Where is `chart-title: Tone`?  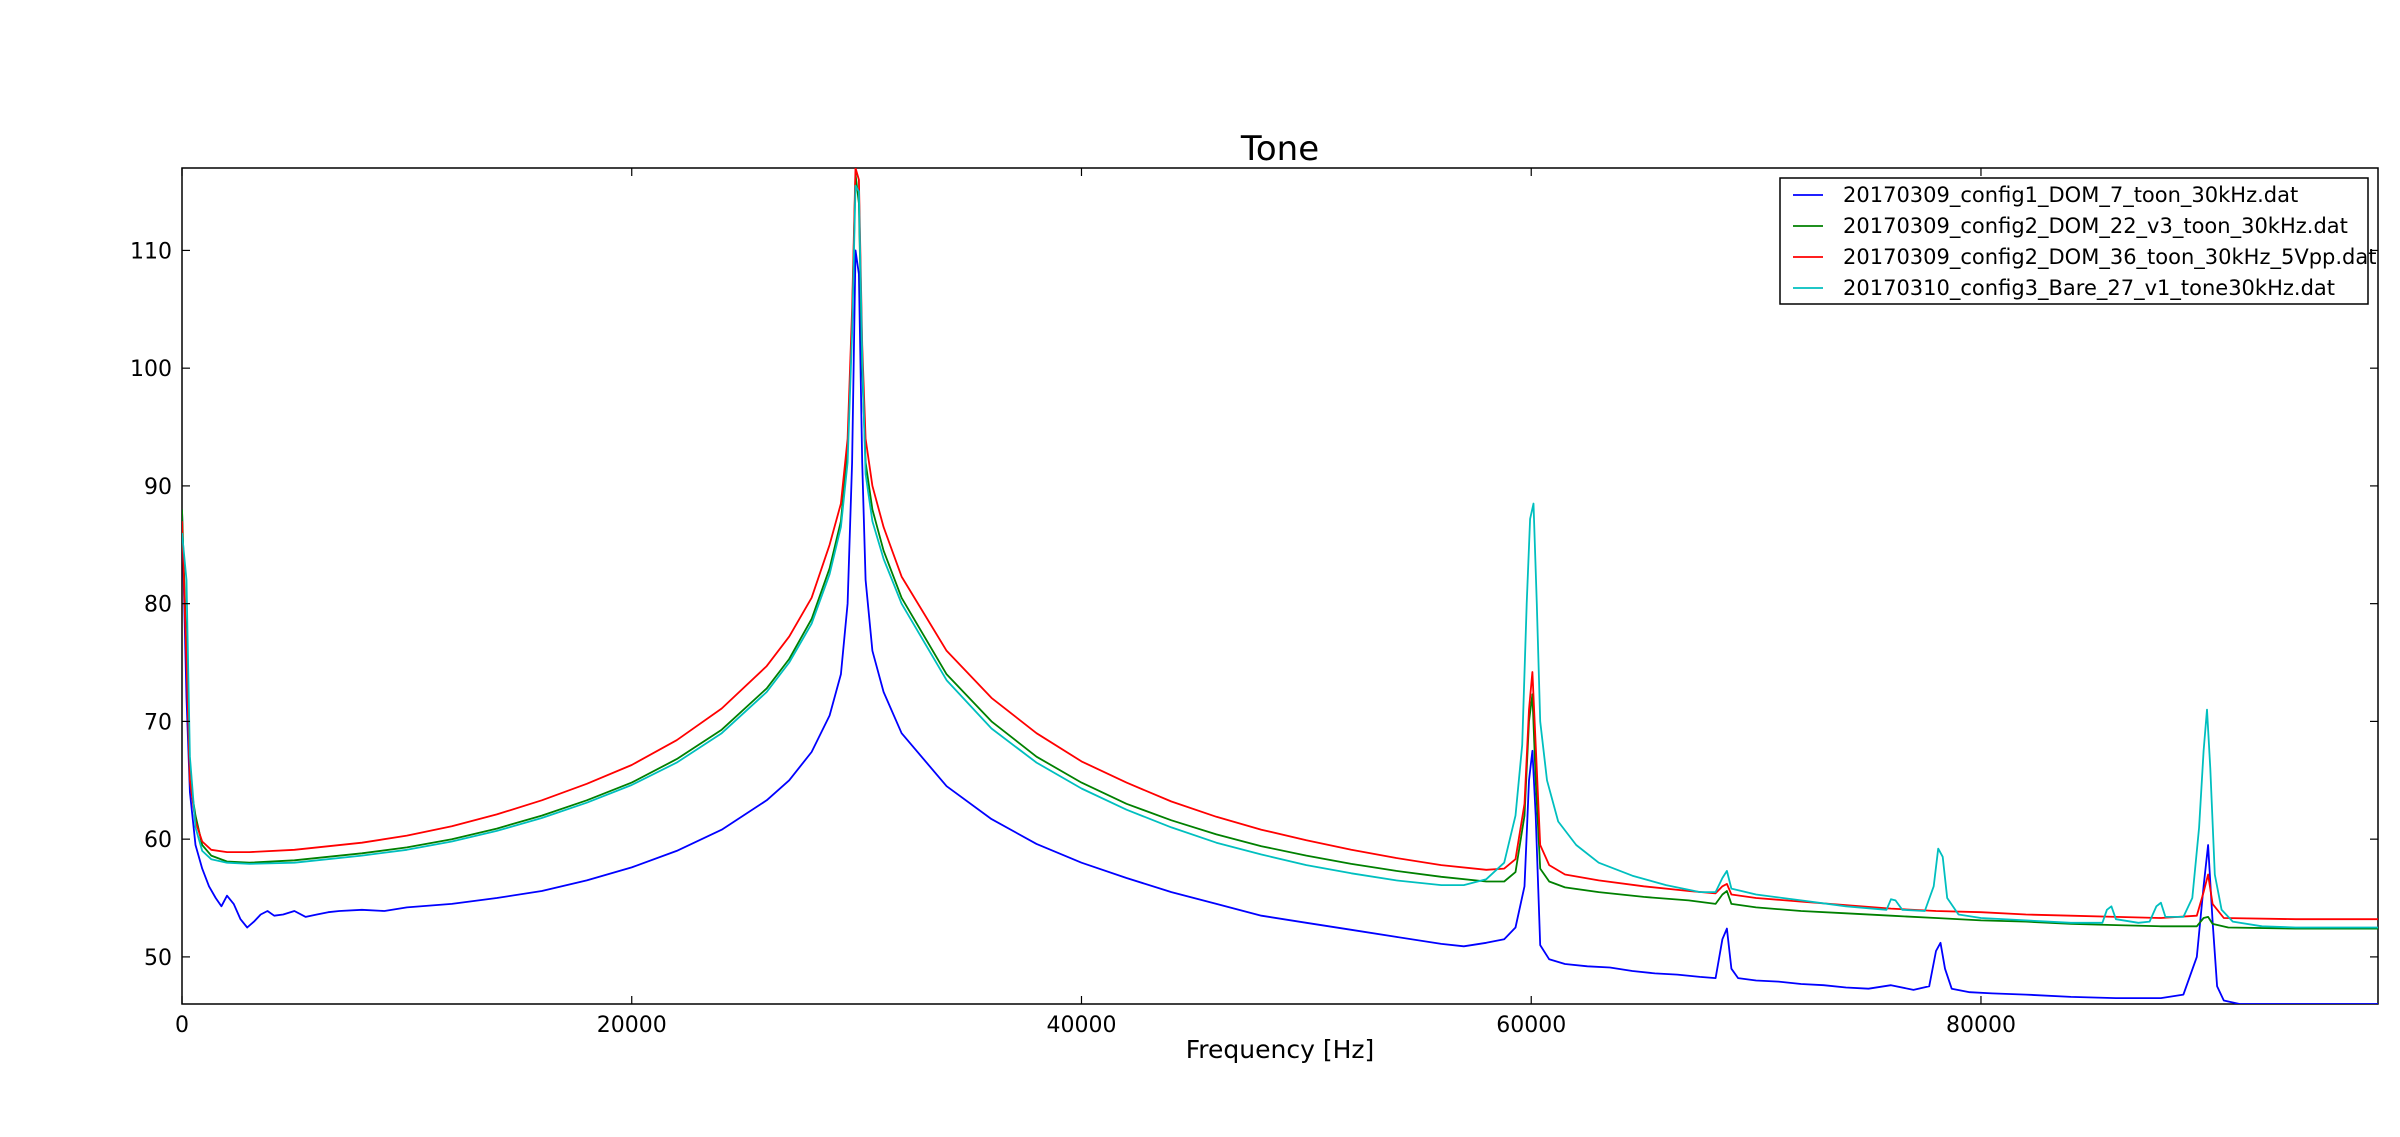 chart-title: Tone is located at coordinates (1279, 149).